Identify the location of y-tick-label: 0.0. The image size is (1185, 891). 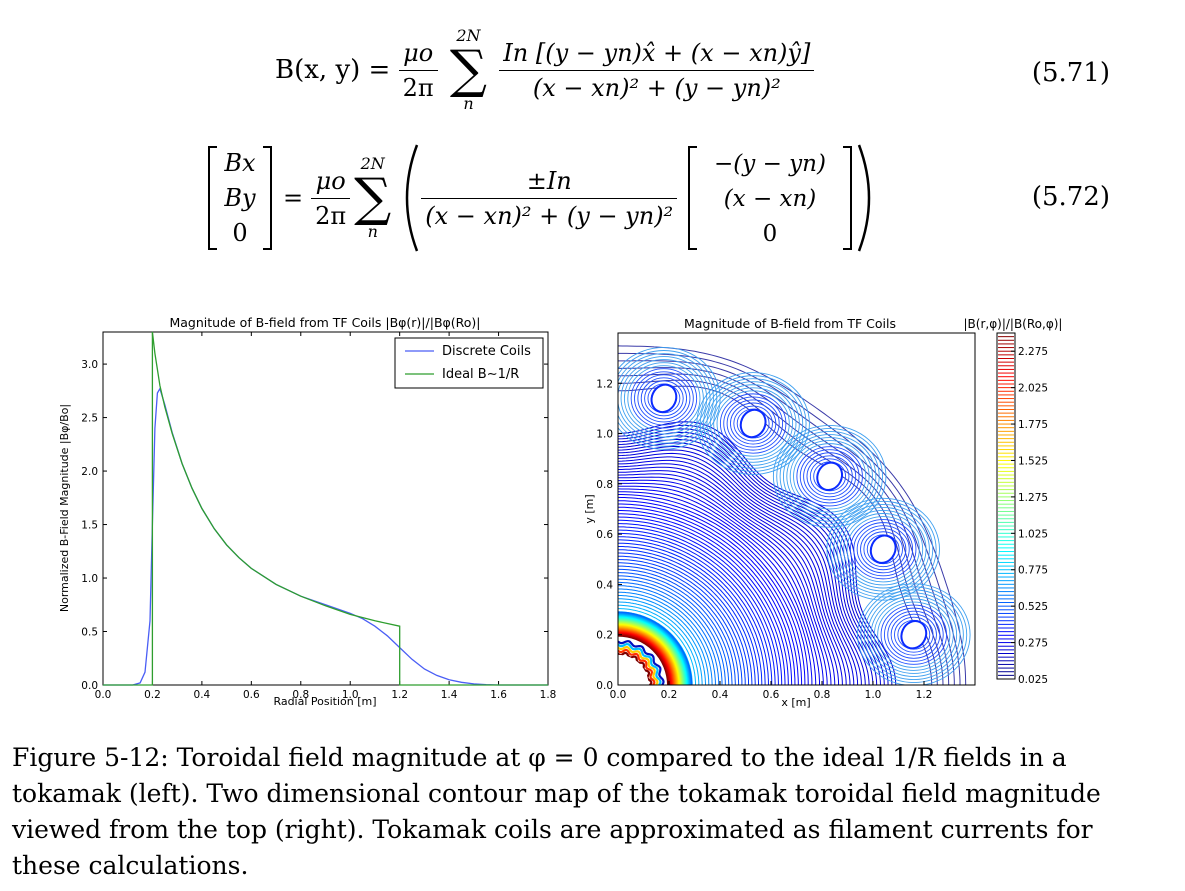
(89, 686).